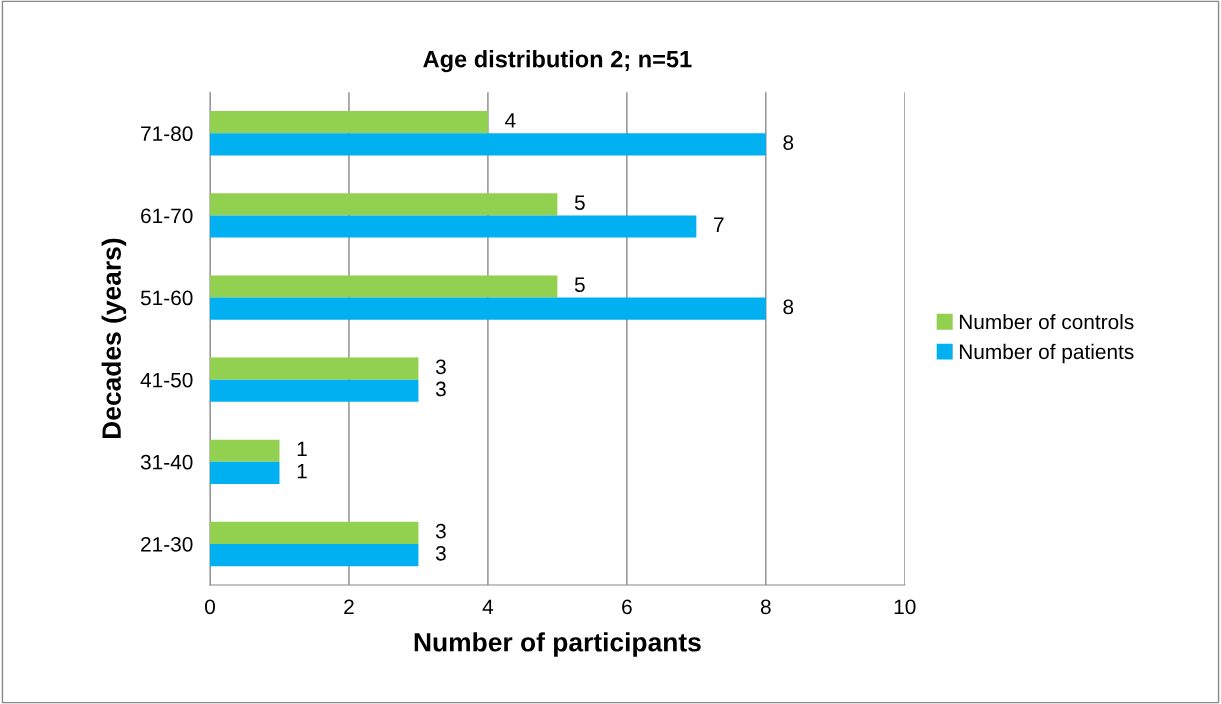 The width and height of the screenshot is (1221, 704). Describe the element at coordinates (905, 607) in the screenshot. I see `x-tick-label: 10` at that location.